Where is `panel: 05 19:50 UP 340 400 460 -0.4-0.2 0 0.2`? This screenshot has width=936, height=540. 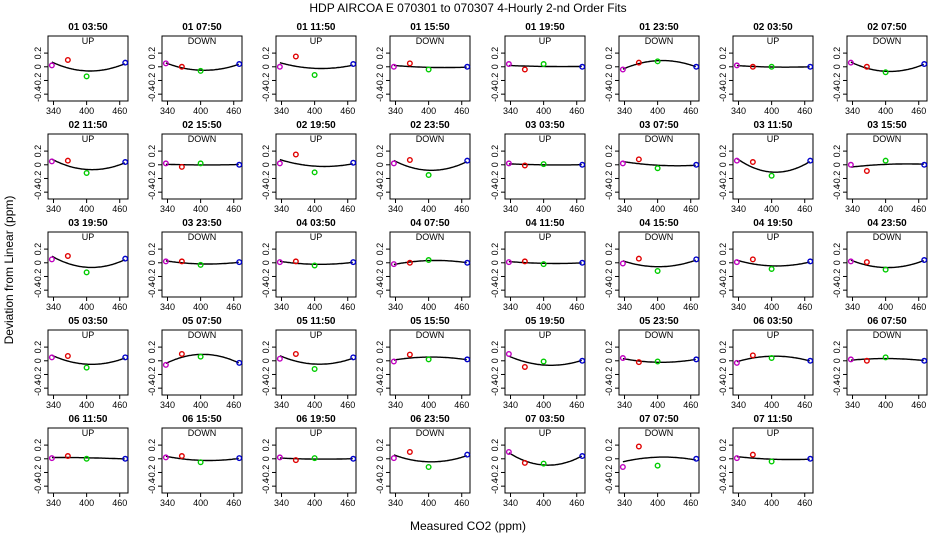
panel: 05 19:50 UP 340 400 460 -0.4-0.2 0 0.2 is located at coordinates (538, 363).